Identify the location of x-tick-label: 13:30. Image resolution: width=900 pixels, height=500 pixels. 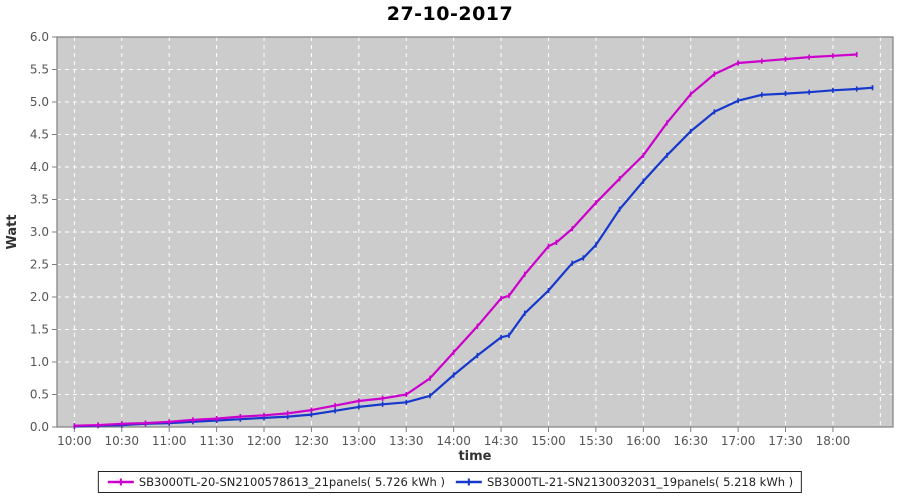
(406, 441).